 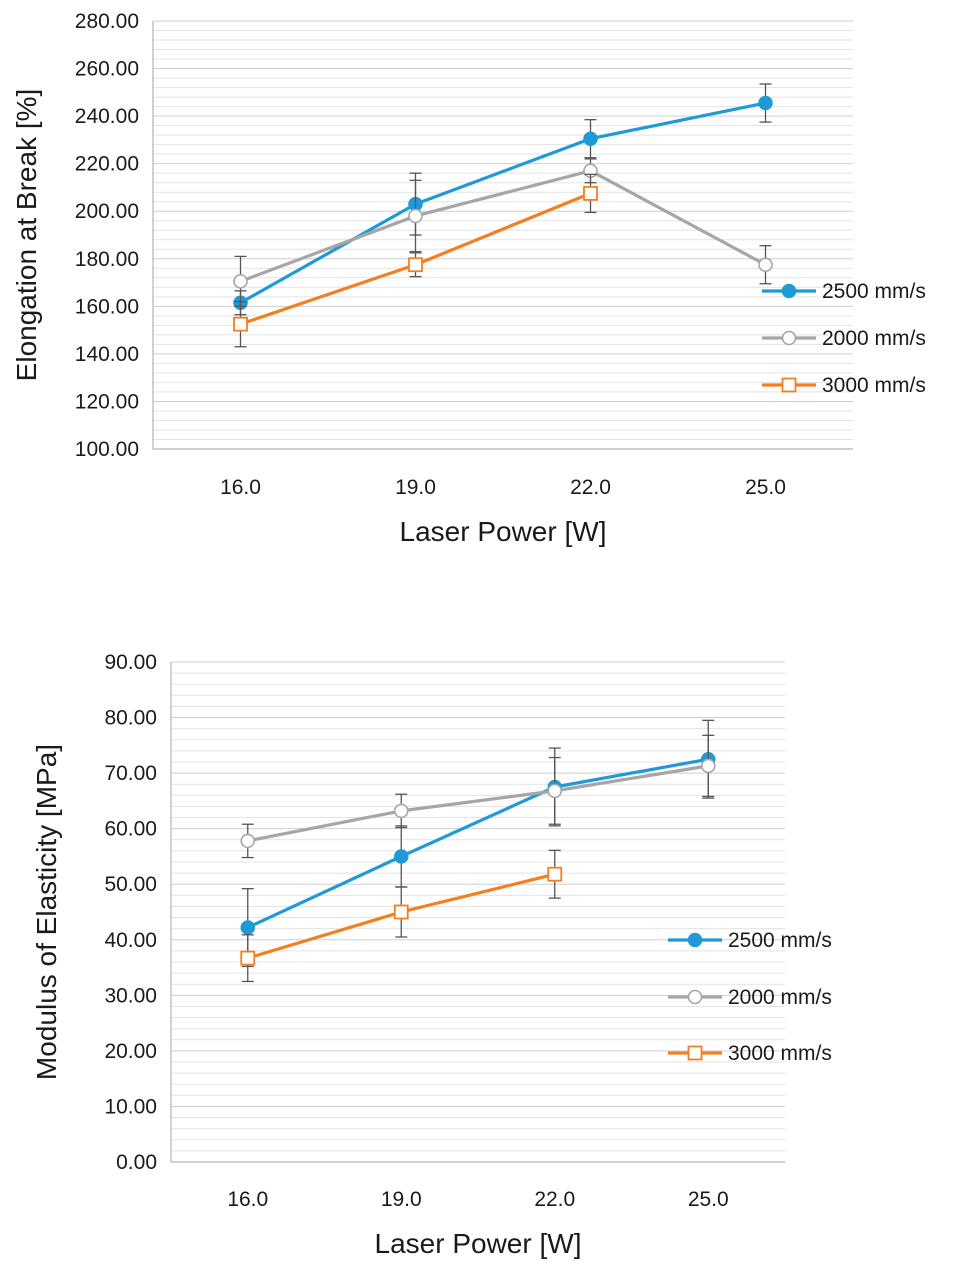 I want to click on y-axis-title: Elongation at Break [%], so click(x=26, y=235).